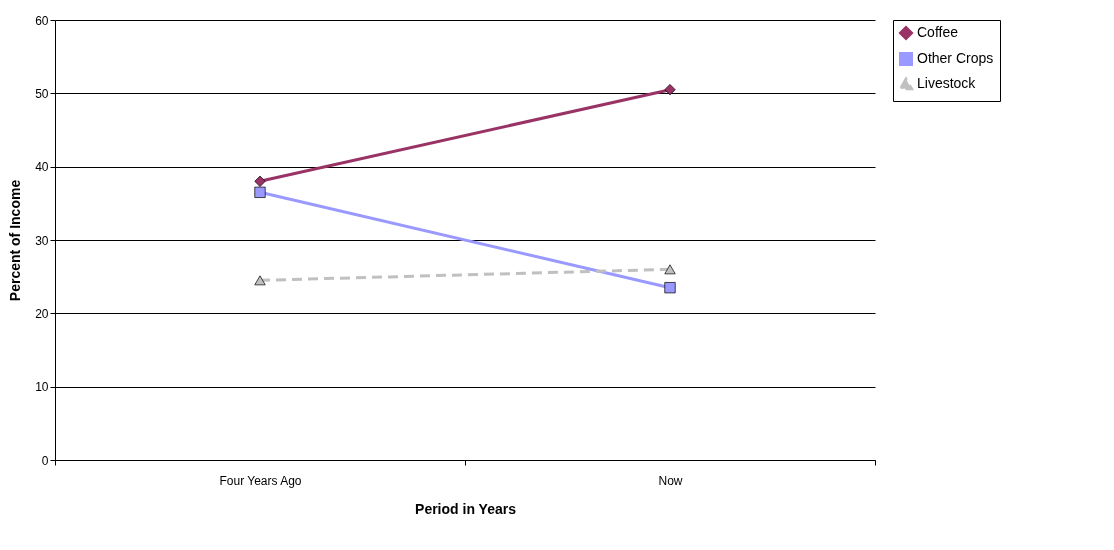 The width and height of the screenshot is (1114, 550). What do you see at coordinates (670, 480) in the screenshot?
I see `x-tick-label: Now` at bounding box center [670, 480].